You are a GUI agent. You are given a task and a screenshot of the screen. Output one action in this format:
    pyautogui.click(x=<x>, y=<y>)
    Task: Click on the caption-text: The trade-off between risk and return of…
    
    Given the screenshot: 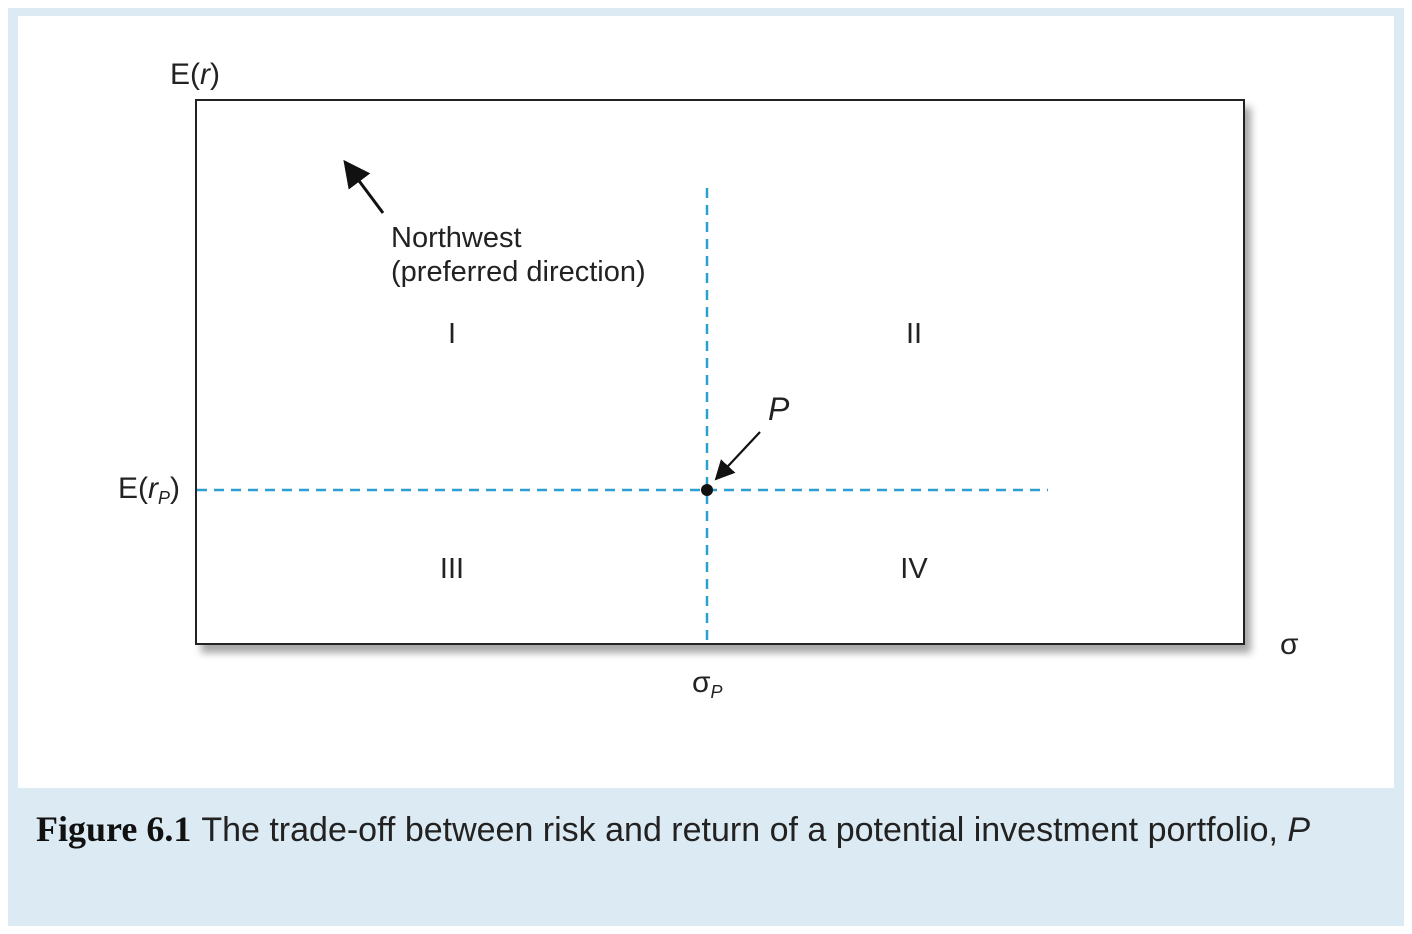 What is the action you would take?
    pyautogui.click(x=744, y=830)
    